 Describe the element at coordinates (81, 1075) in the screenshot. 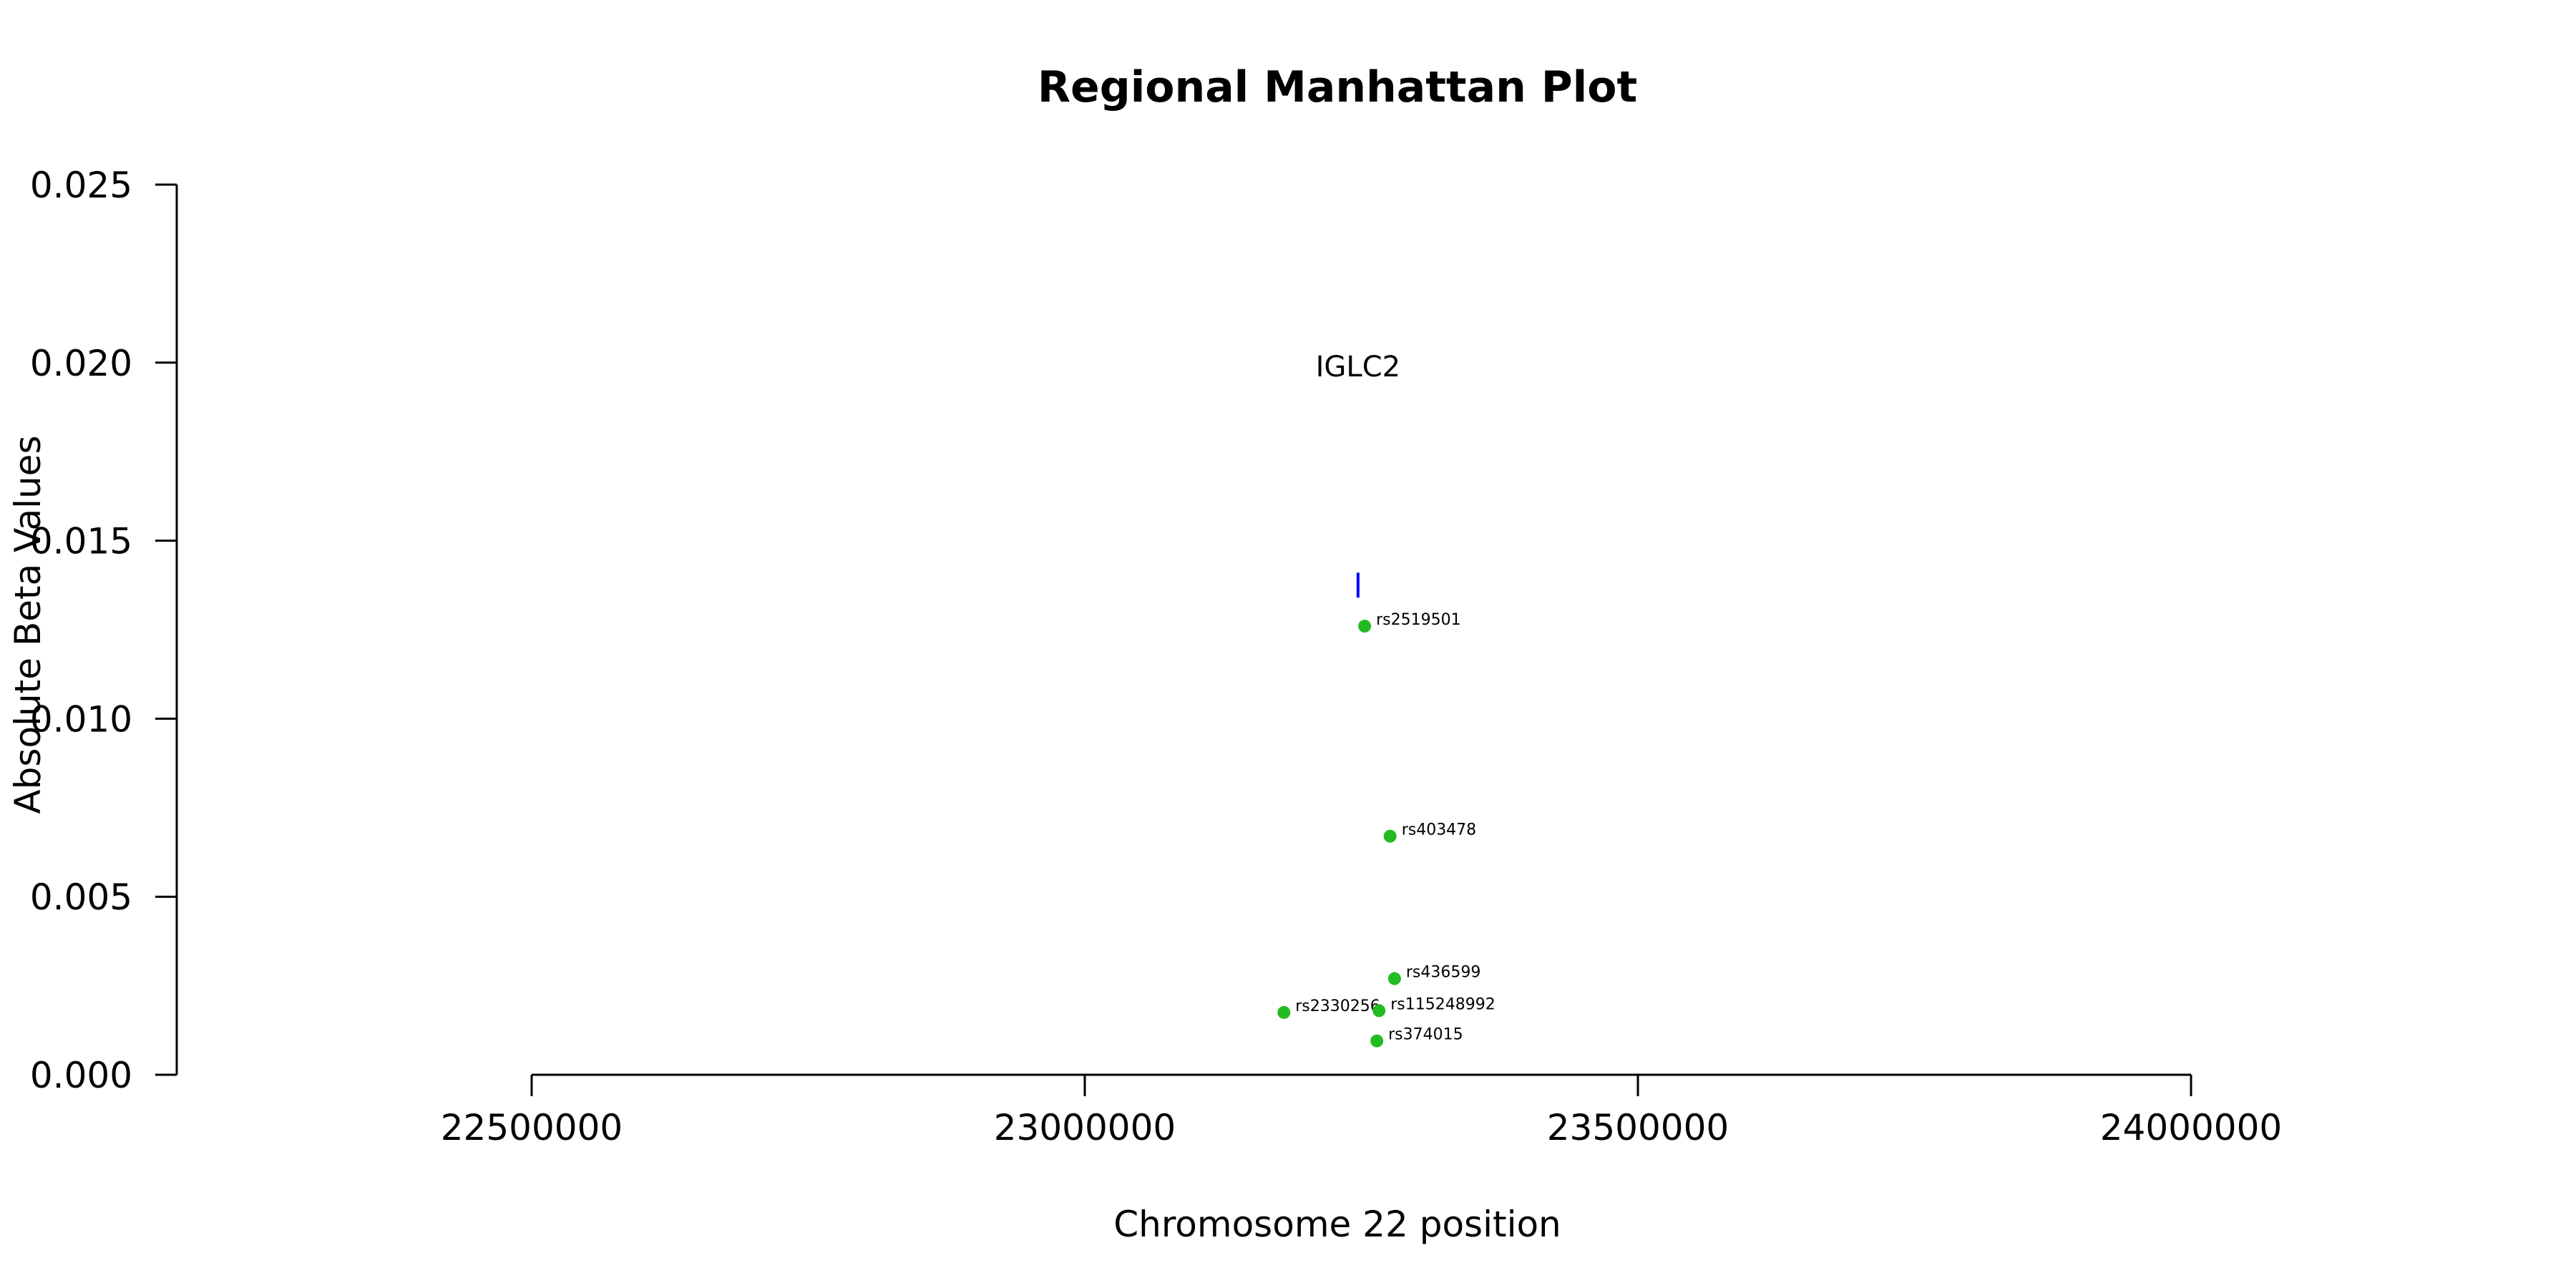

I see `y-tick-label: 0.000` at that location.